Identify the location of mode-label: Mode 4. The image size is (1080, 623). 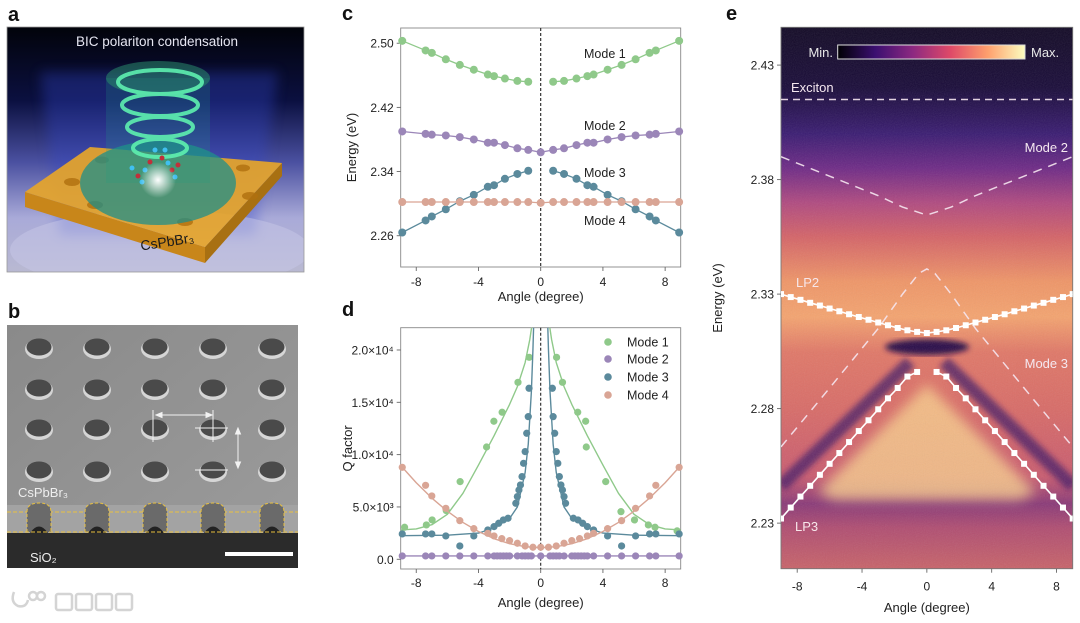
(605, 221).